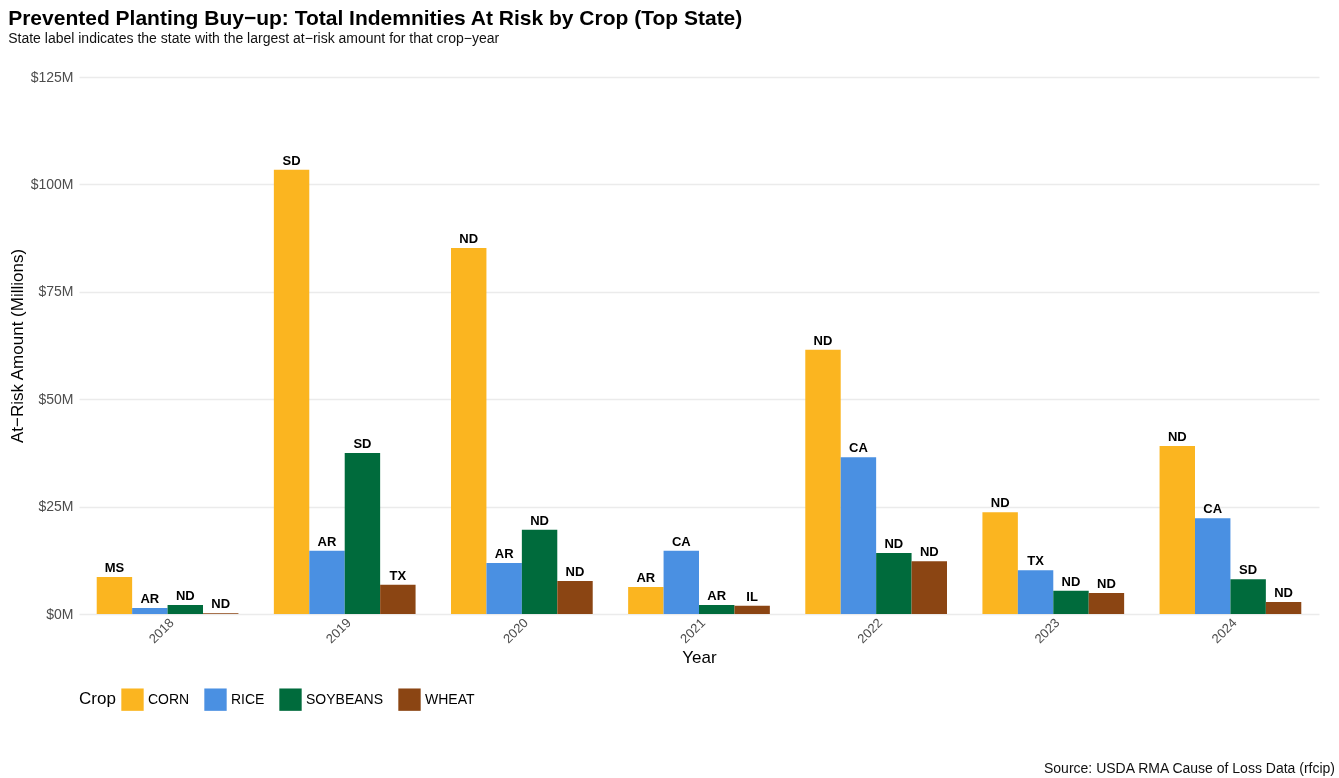 This screenshot has width=1339, height=778. Describe the element at coordinates (1189, 768) in the screenshot. I see `source-note: Source: USDA RMA Cause of Loss Data (rfcip)` at that location.